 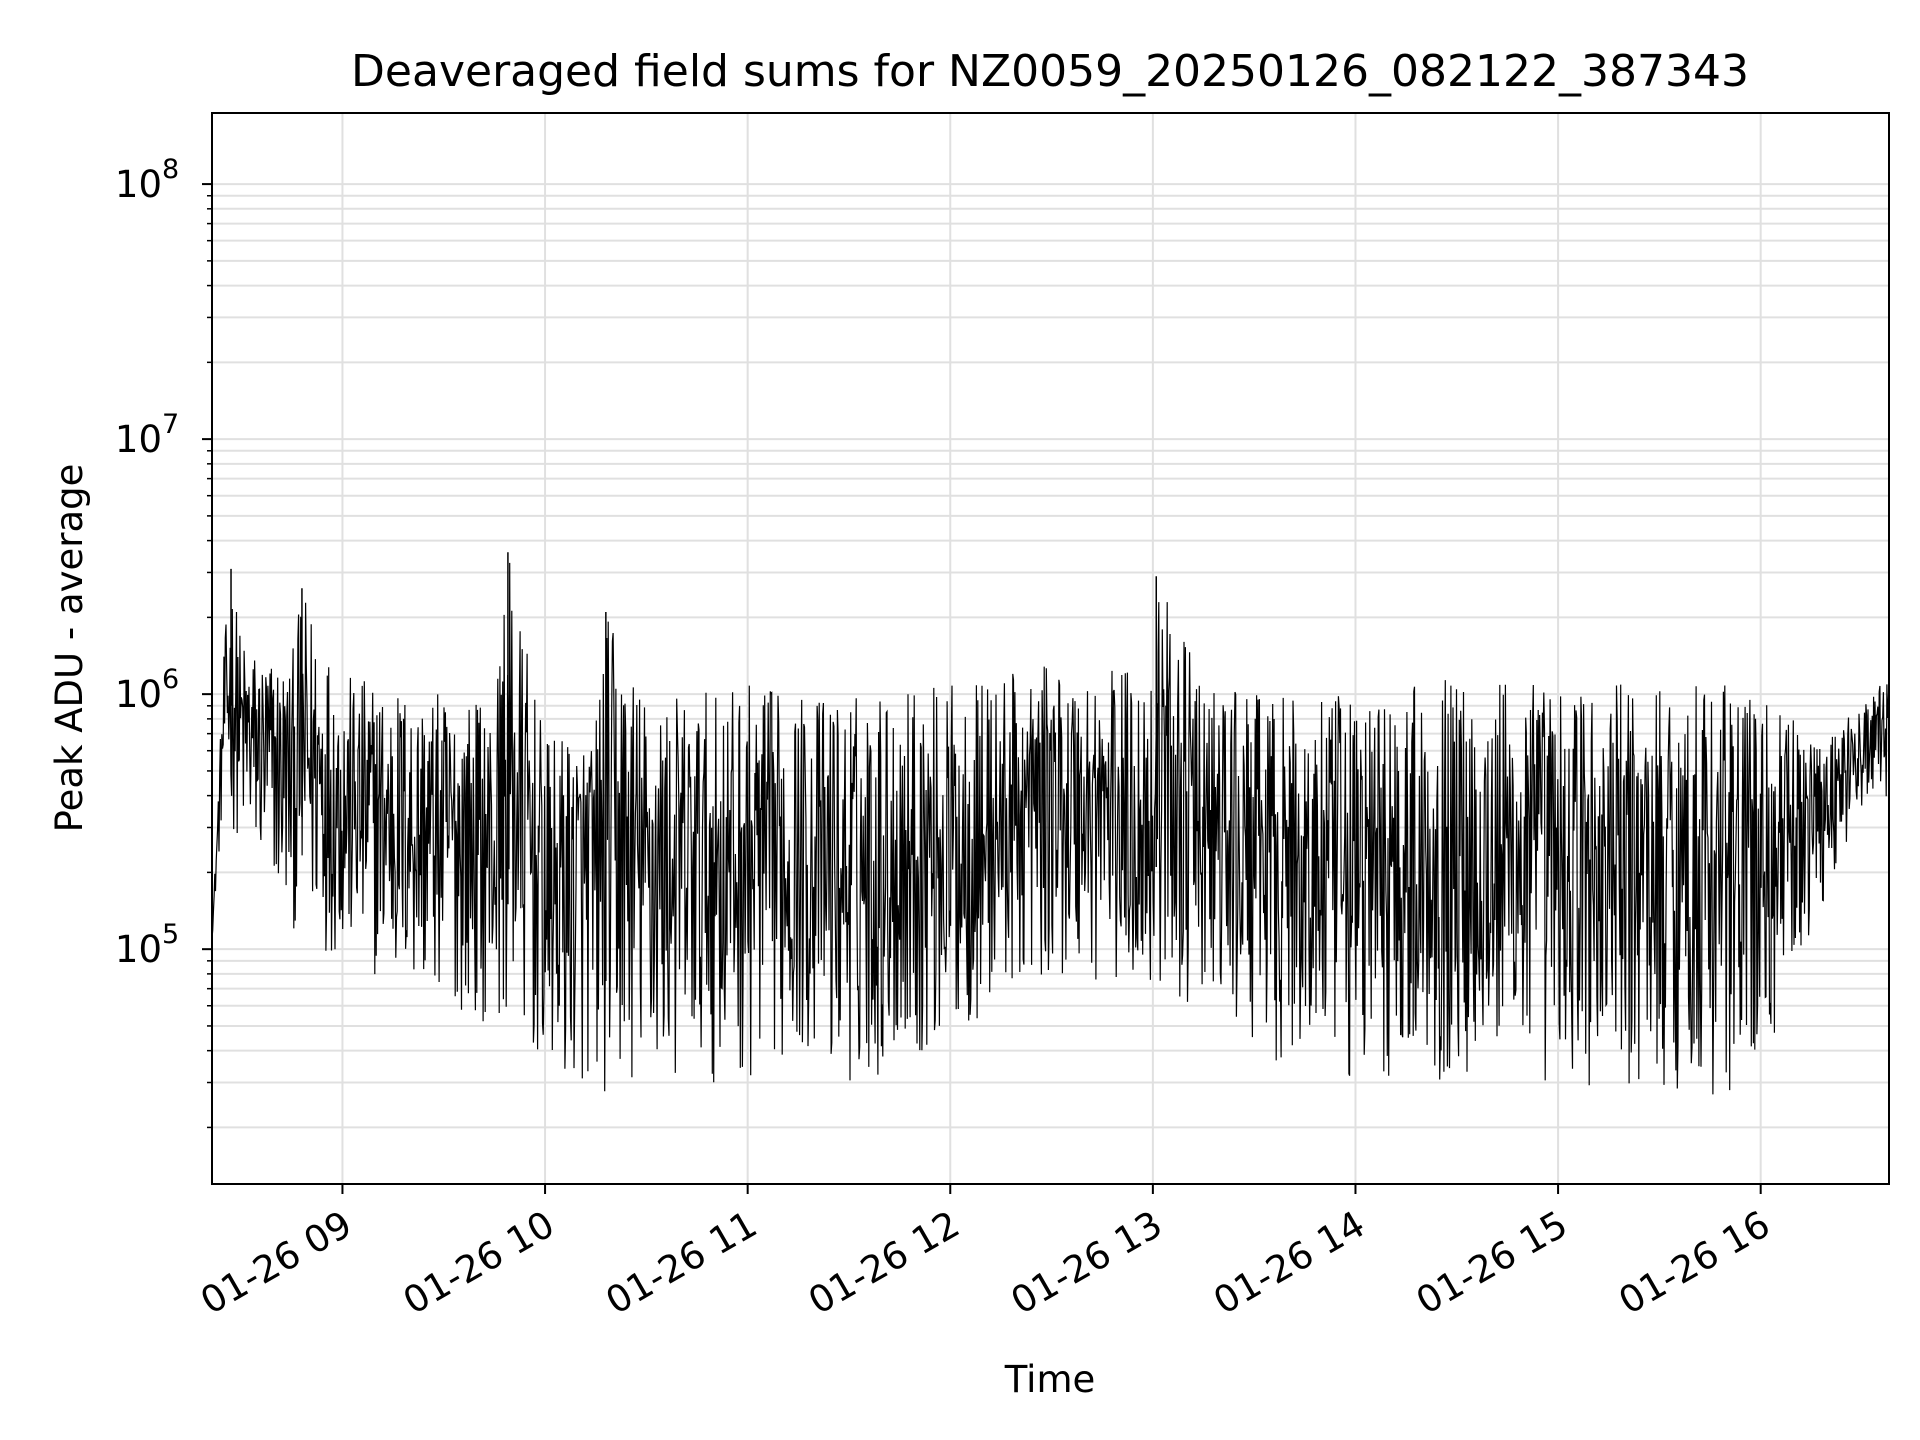 What do you see at coordinates (69, 648) in the screenshot?
I see `y-axis-label: Peak ADU - average` at bounding box center [69, 648].